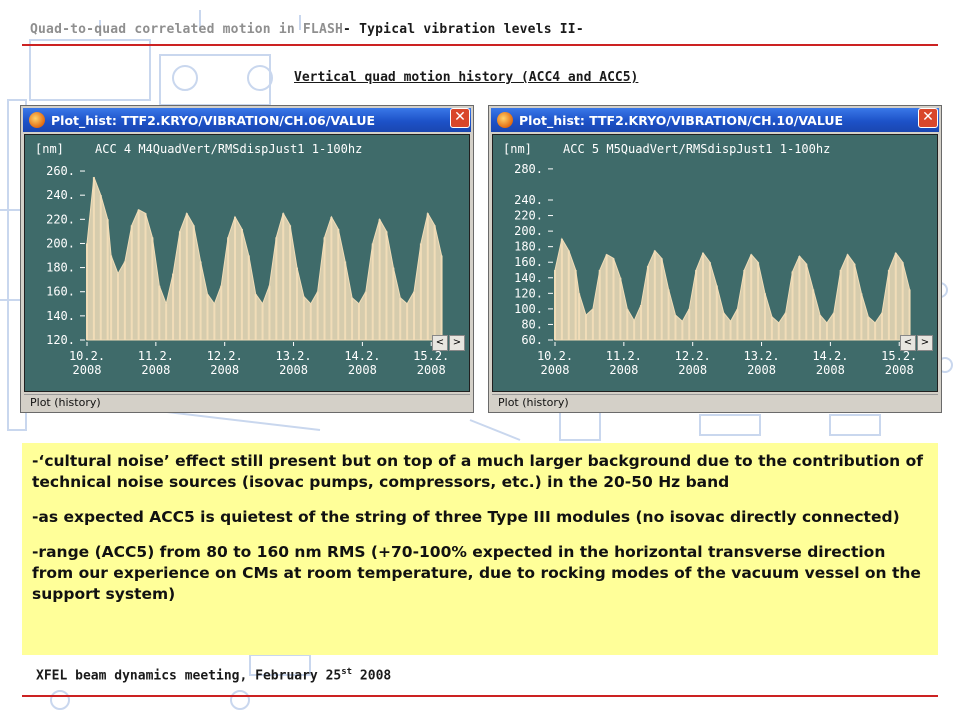 This screenshot has width=960, height=720. I want to click on title-part1: Quad-to-quad correlated motion in FLASH, so click(187, 29).